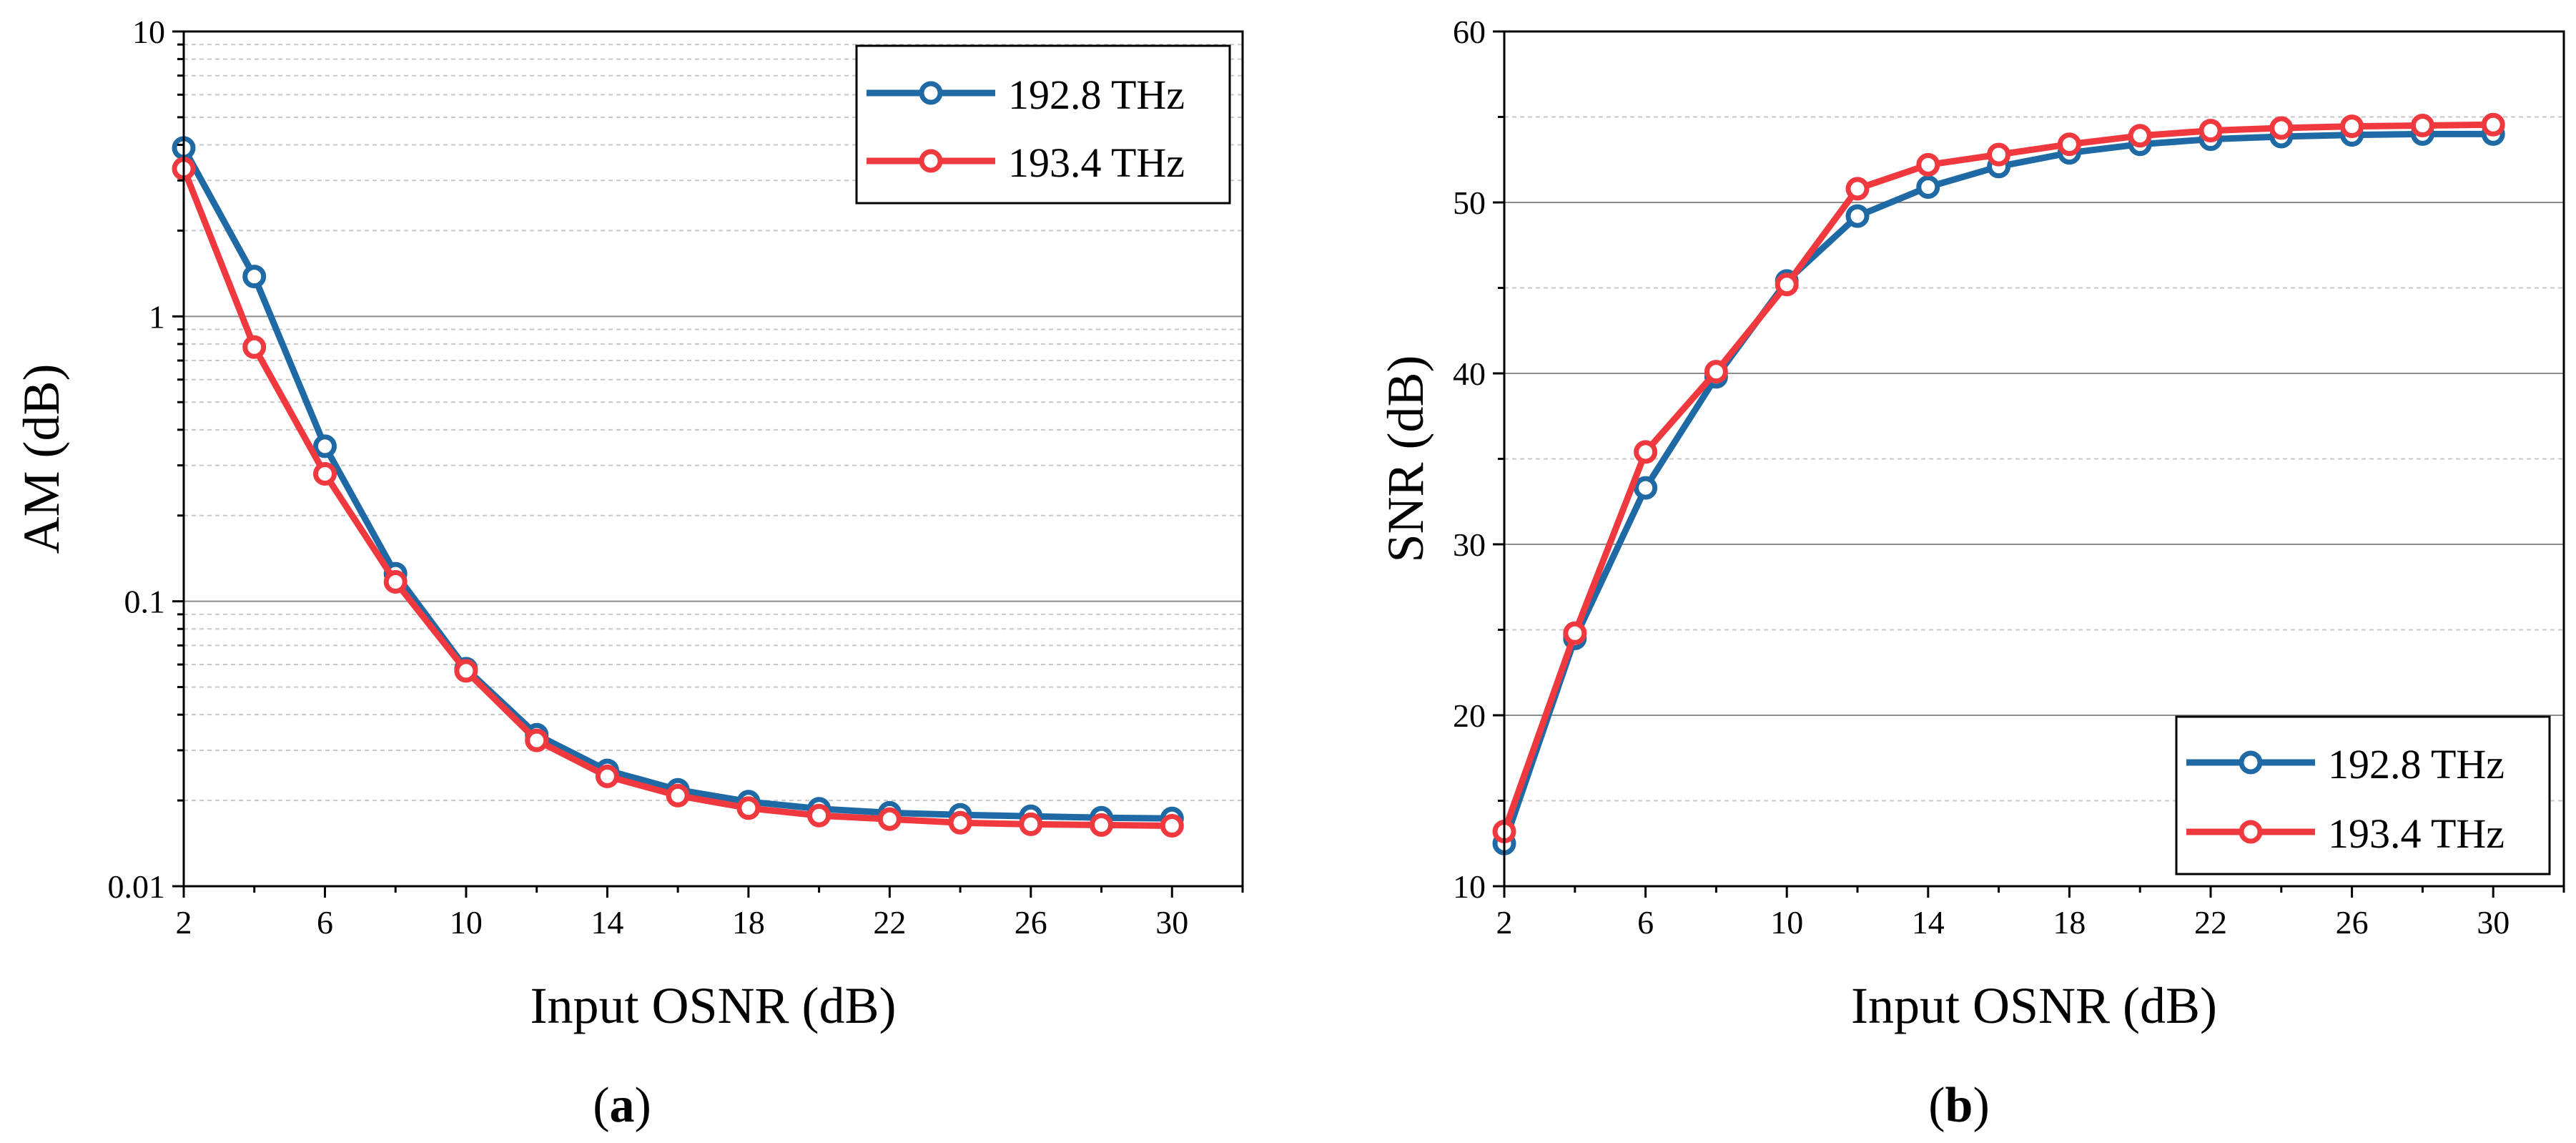  What do you see at coordinates (1469, 32) in the screenshot?
I see `y-tick-label: 60` at bounding box center [1469, 32].